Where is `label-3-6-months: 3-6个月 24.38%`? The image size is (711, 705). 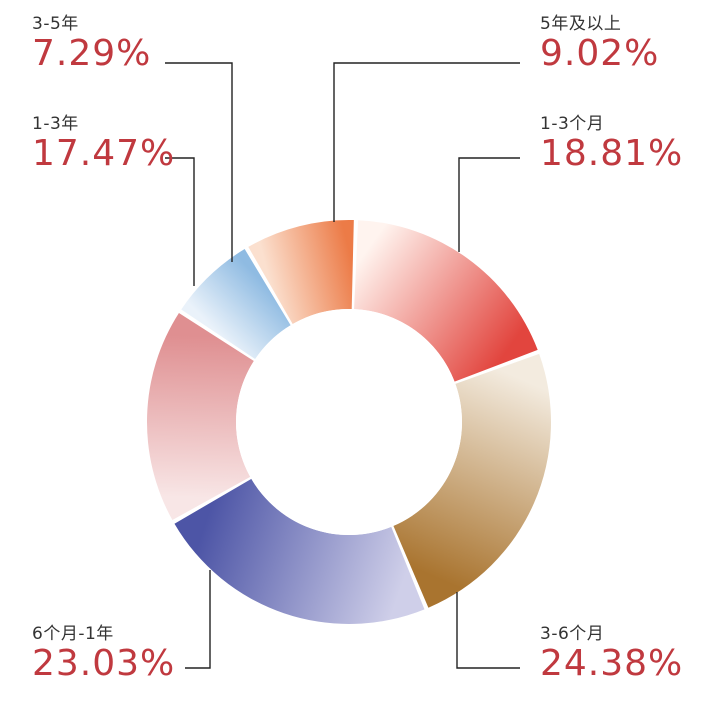 label-3-6-months: 3-6个月 24.38% is located at coordinates (611, 654).